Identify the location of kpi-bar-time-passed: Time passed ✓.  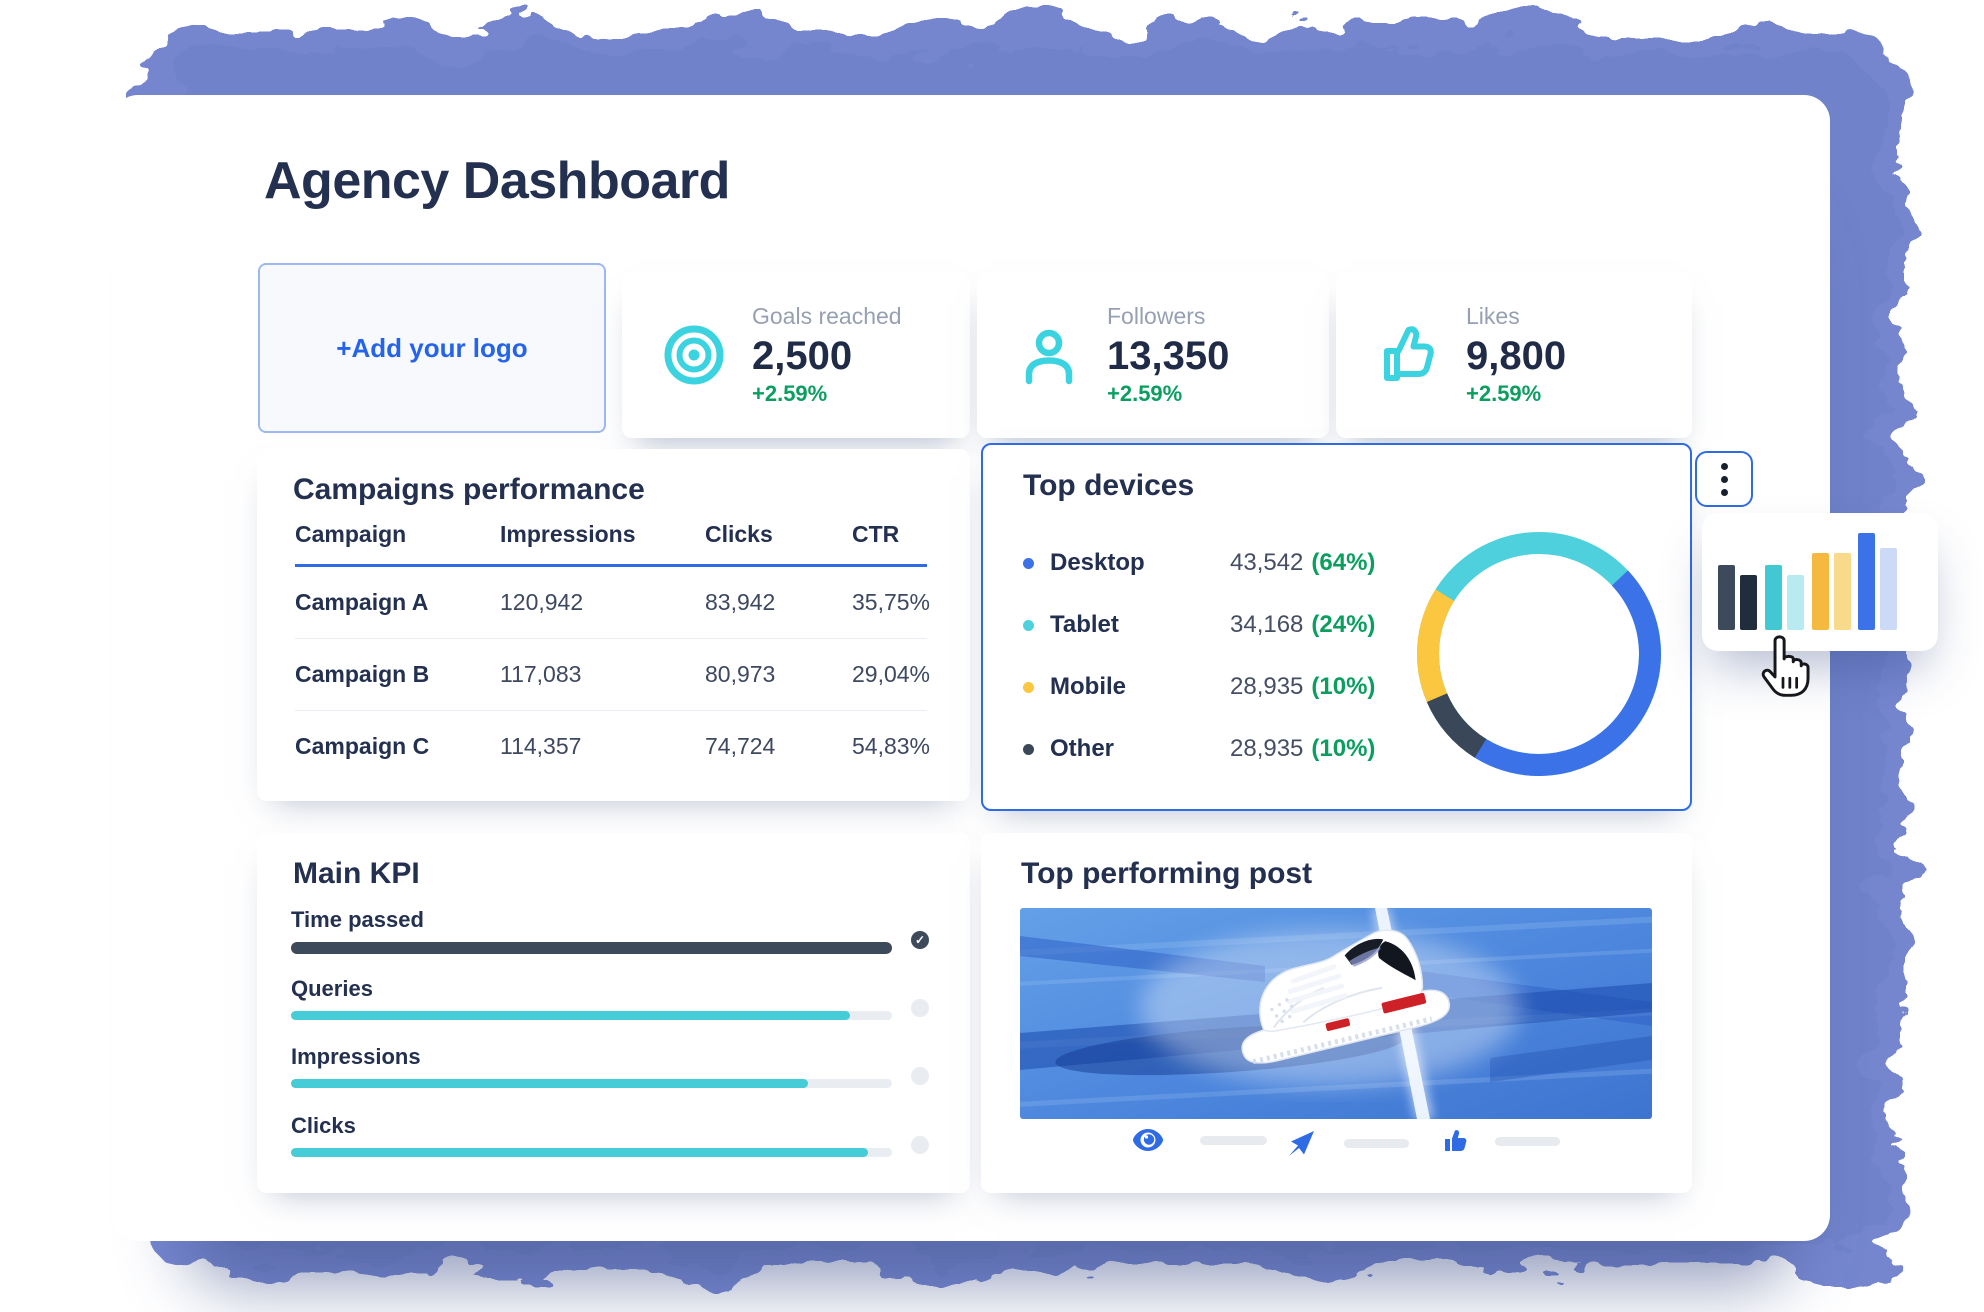
(613, 930).